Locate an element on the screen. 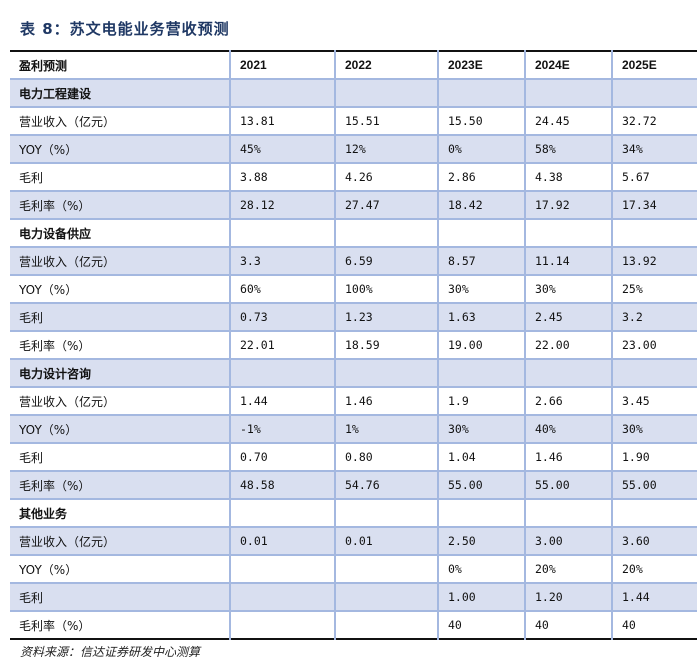  table-row: 毛利率（%） 40 40 40 is located at coordinates (353, 624).